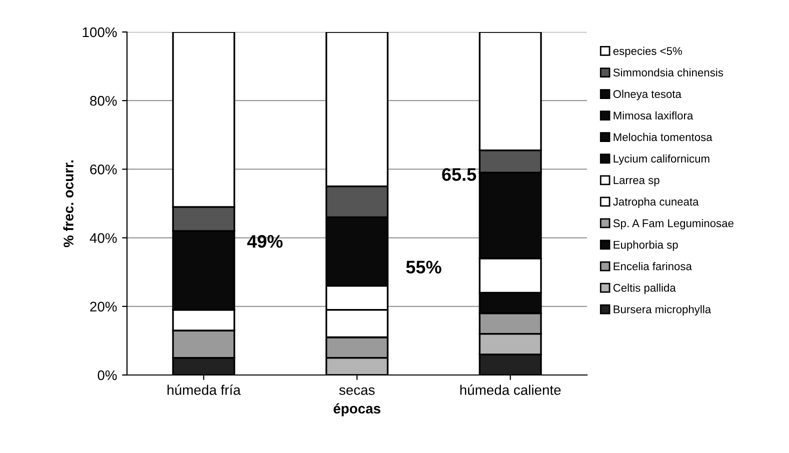  What do you see at coordinates (265, 241) in the screenshot?
I see `annotation: 49%` at bounding box center [265, 241].